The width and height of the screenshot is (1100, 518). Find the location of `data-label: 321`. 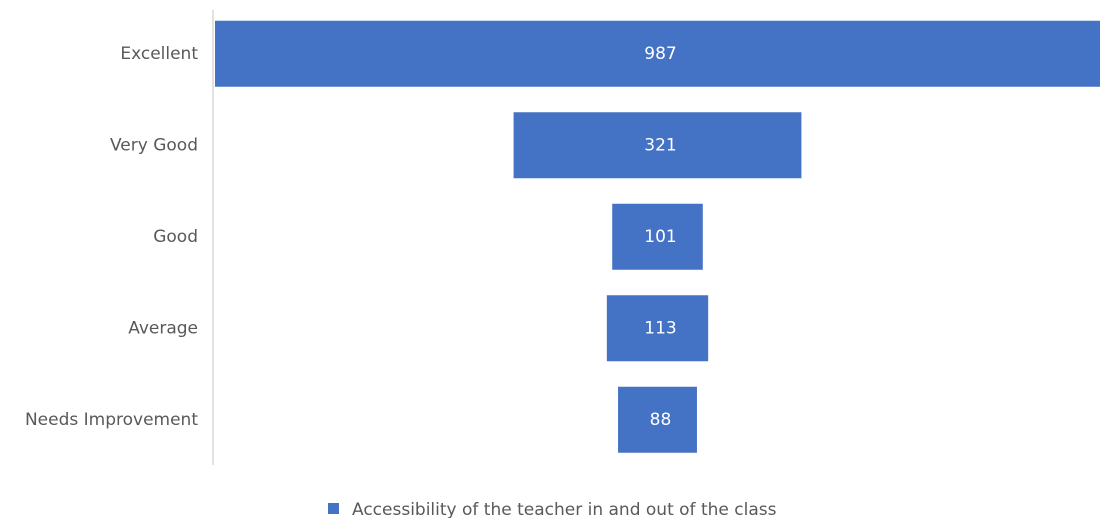

data-label: 321 is located at coordinates (660, 145).